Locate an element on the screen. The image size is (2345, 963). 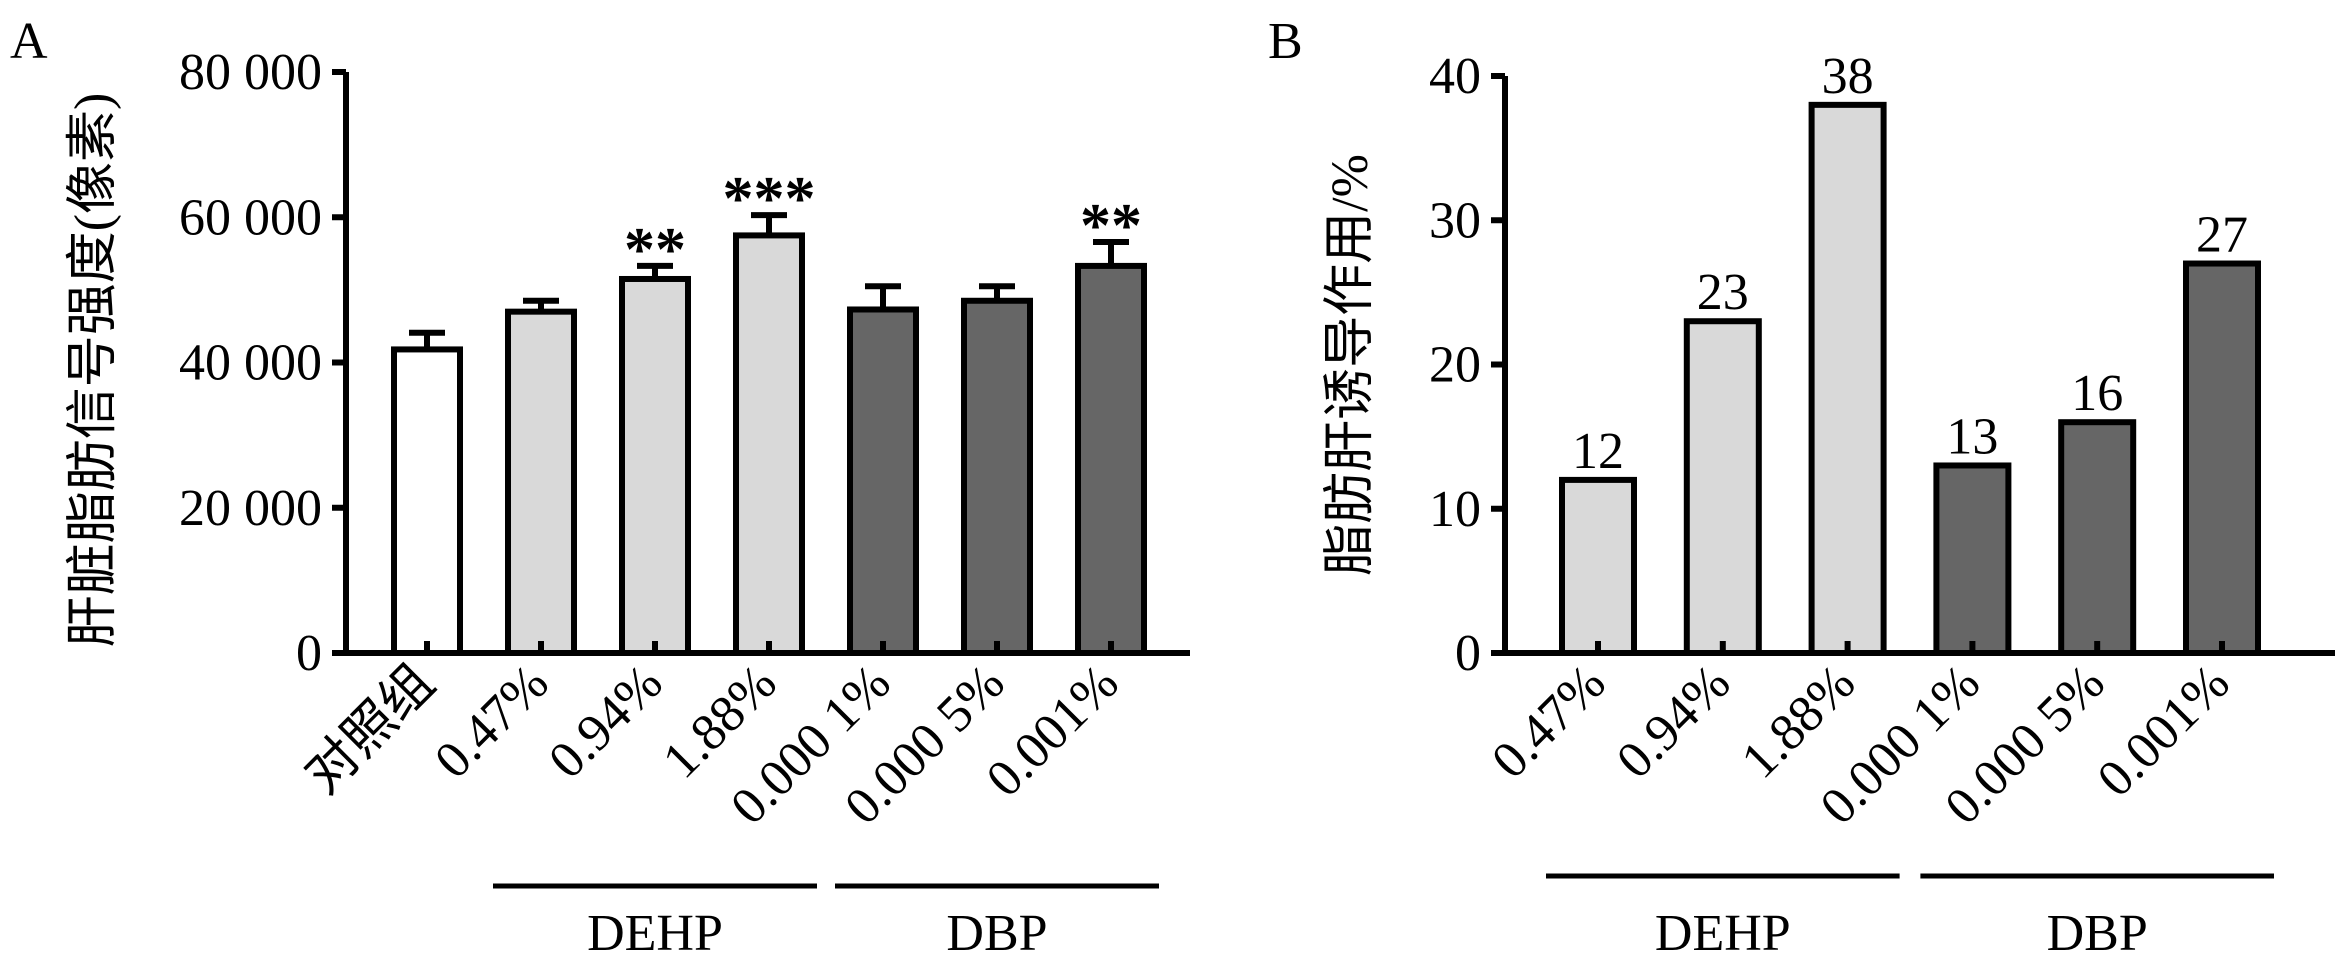
panel-b-category-label: 0.47% is located at coordinates (1548, 721).